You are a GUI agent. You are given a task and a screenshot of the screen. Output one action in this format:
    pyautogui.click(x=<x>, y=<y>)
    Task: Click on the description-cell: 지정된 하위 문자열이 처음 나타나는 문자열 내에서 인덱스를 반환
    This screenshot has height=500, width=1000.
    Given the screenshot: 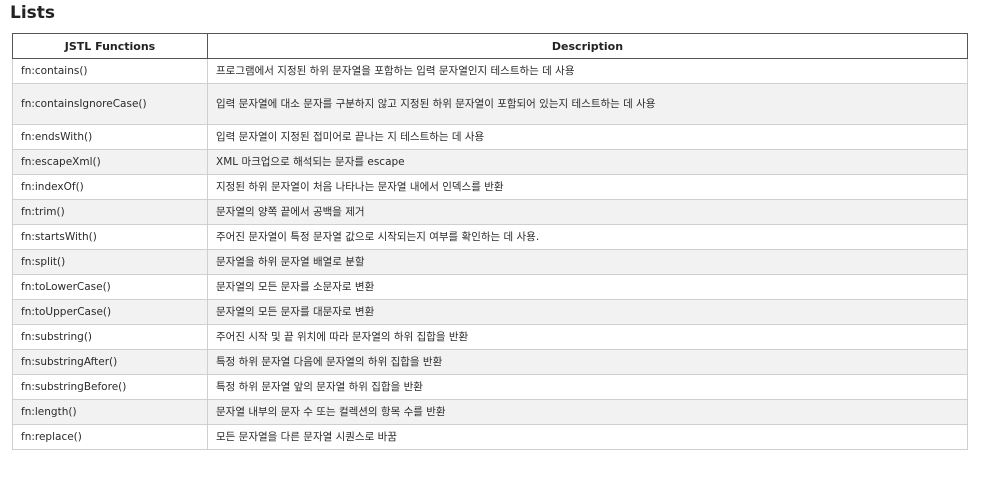 What is the action you would take?
    pyautogui.click(x=587, y=187)
    